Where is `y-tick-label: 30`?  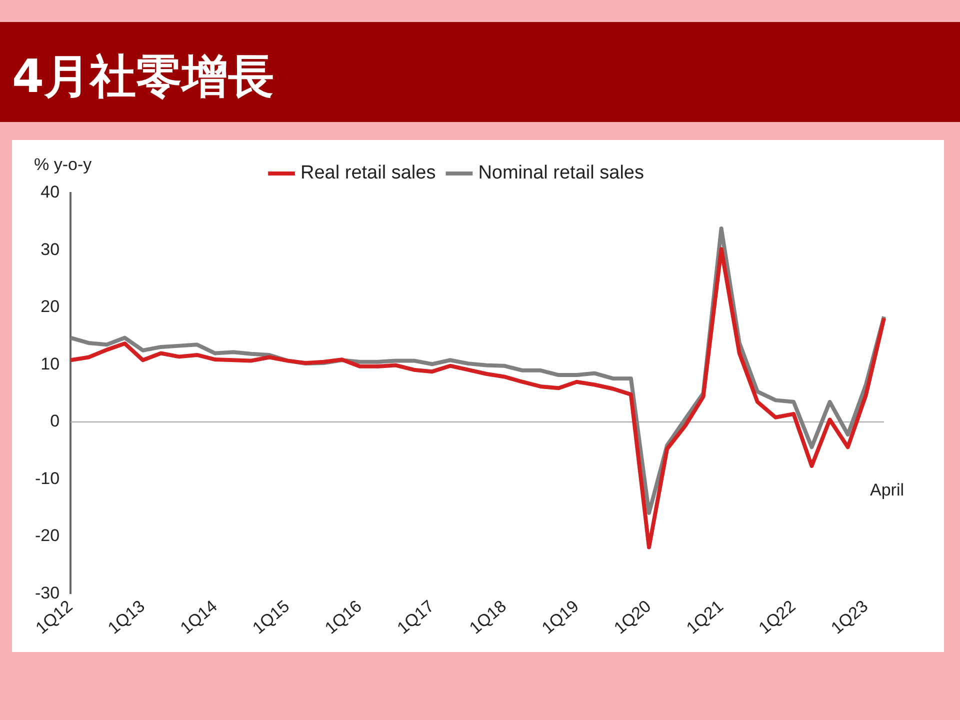 y-tick-label: 30 is located at coordinates (50, 249).